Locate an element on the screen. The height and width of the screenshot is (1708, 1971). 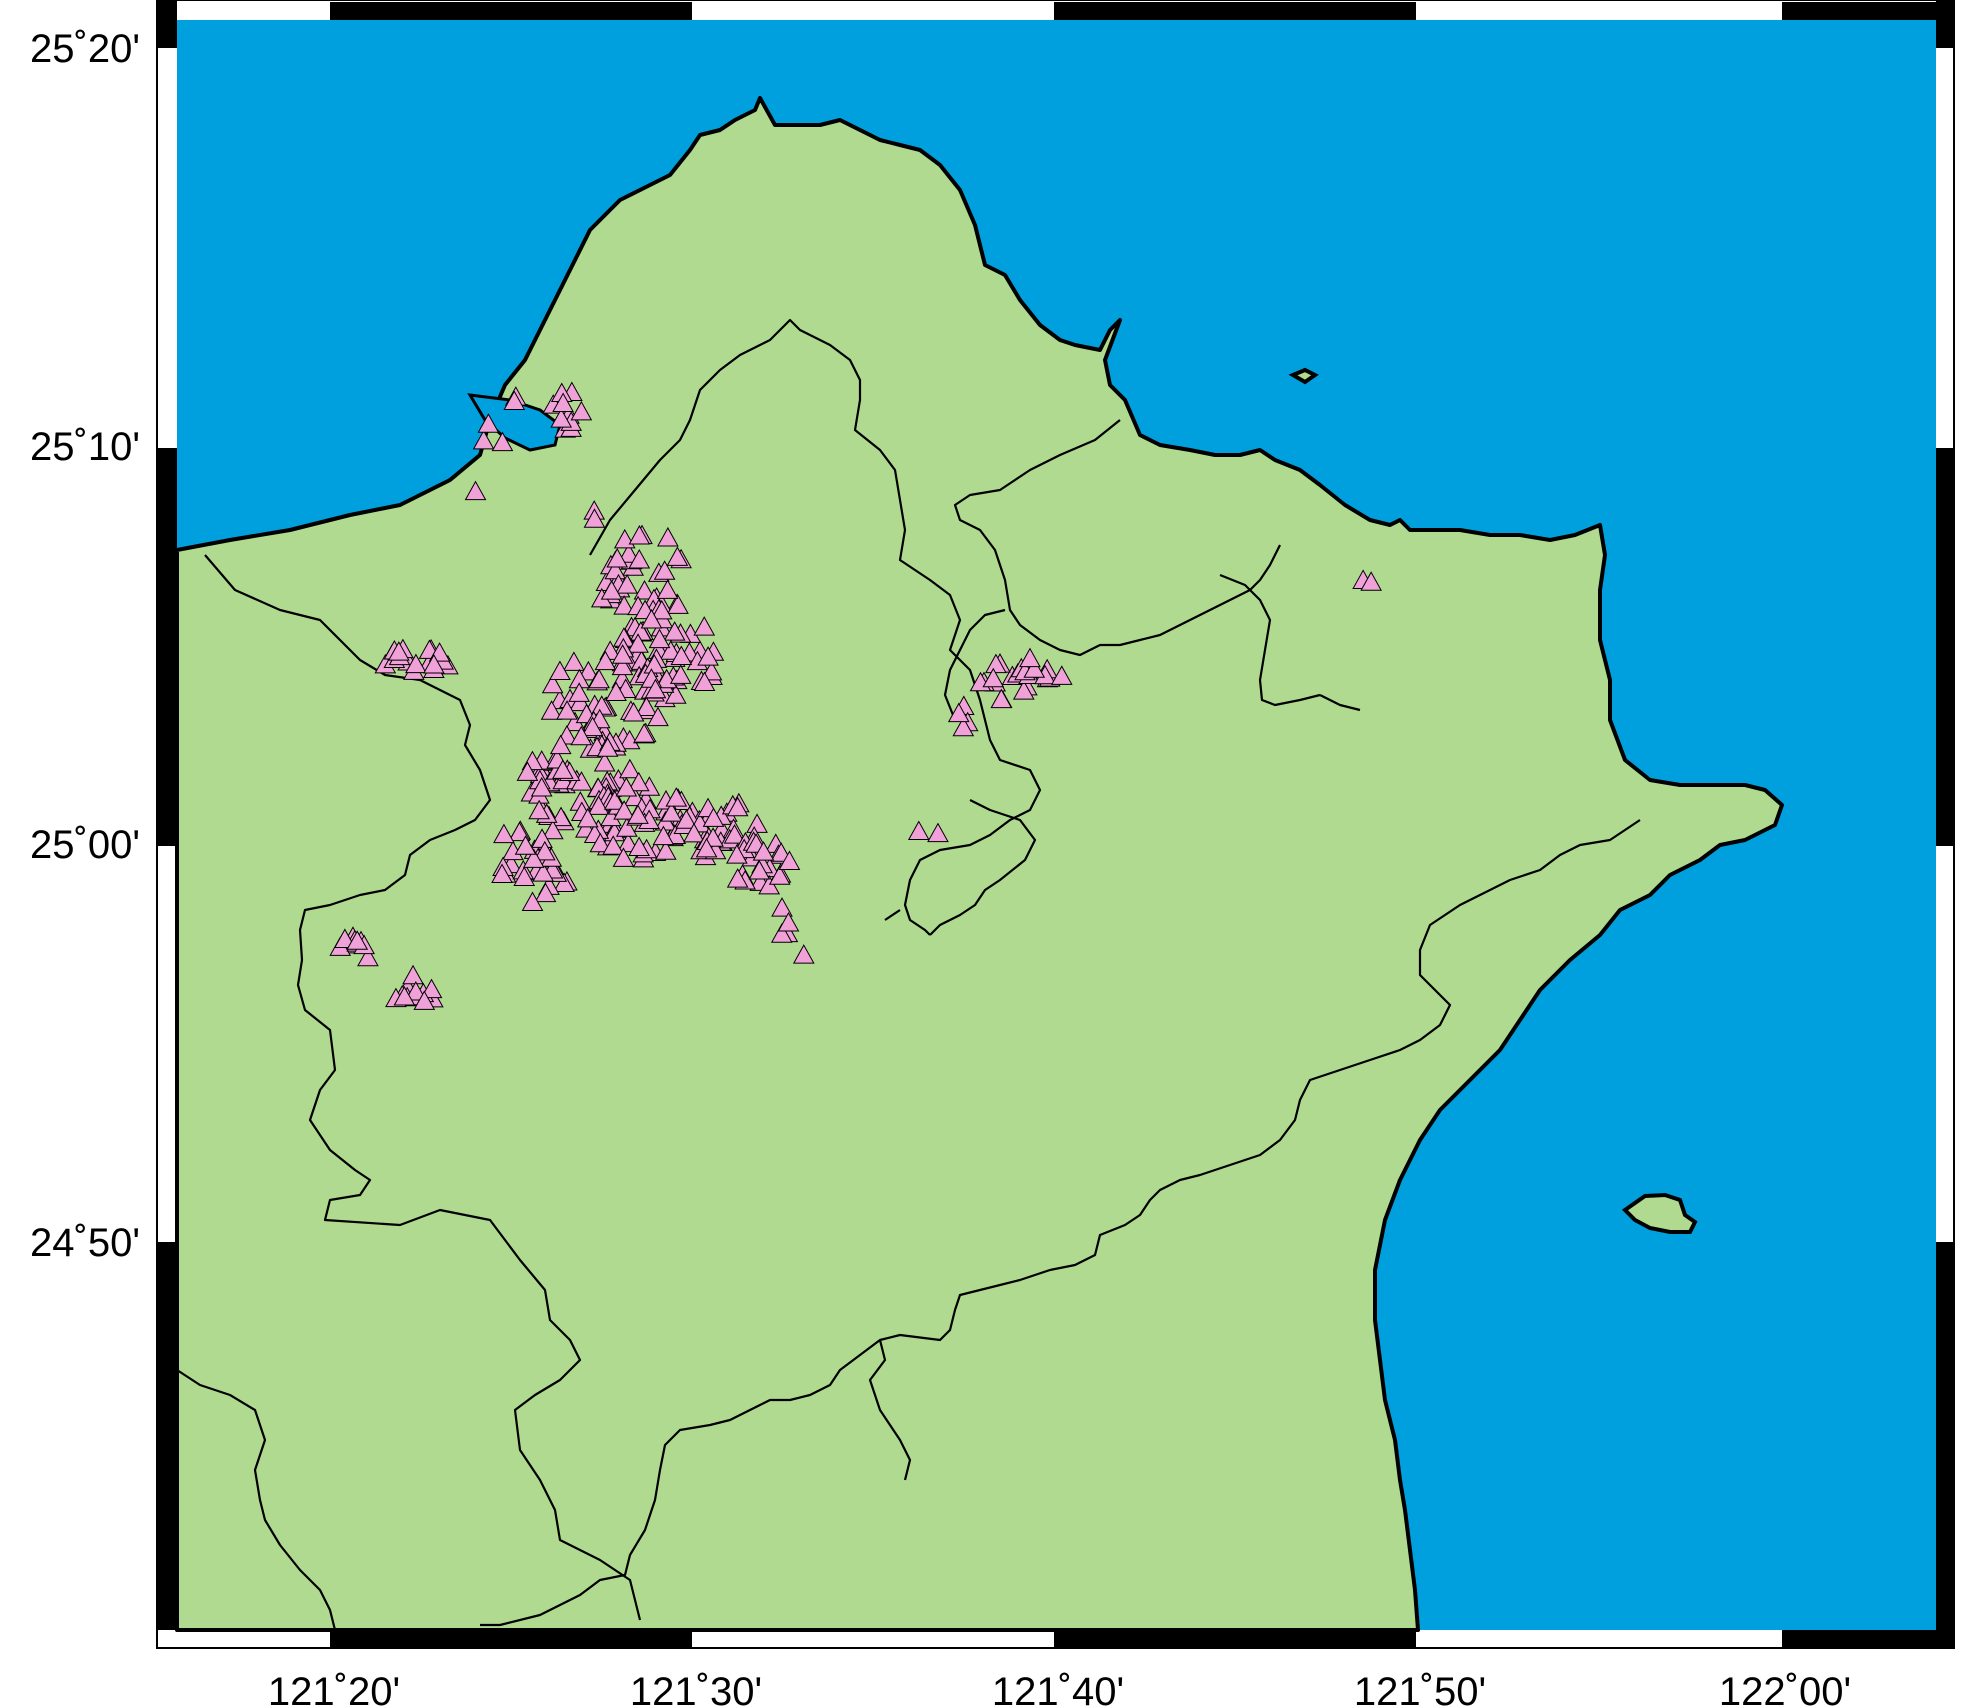
y-tick-label: 25˚20' is located at coordinates (85, 49).